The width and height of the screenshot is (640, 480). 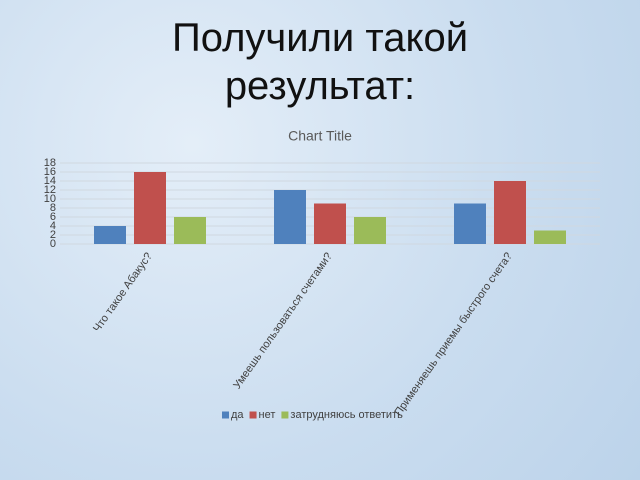 What do you see at coordinates (267, 415) in the screenshot?
I see `legend-label: нет` at bounding box center [267, 415].